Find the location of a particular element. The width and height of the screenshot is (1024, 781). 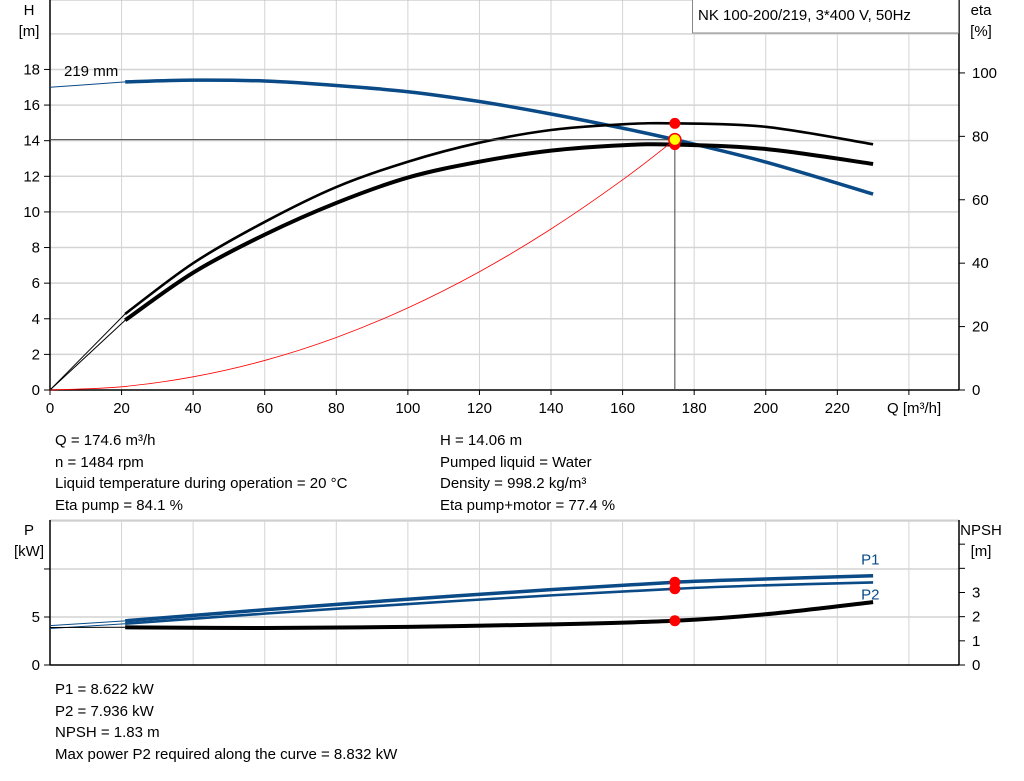

info-p1: P1 = 8.622 kW is located at coordinates (104, 689).